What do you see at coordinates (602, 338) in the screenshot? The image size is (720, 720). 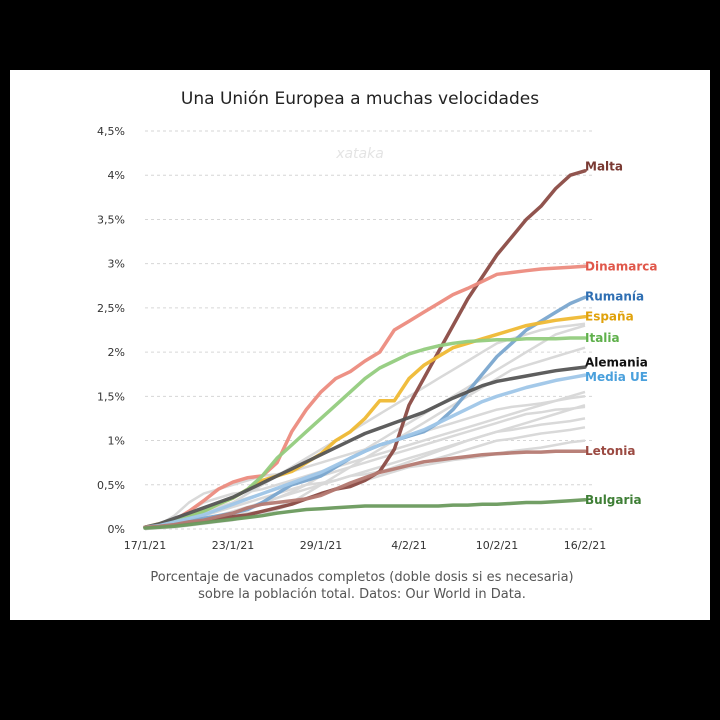 I see `series-label: Italia` at bounding box center [602, 338].